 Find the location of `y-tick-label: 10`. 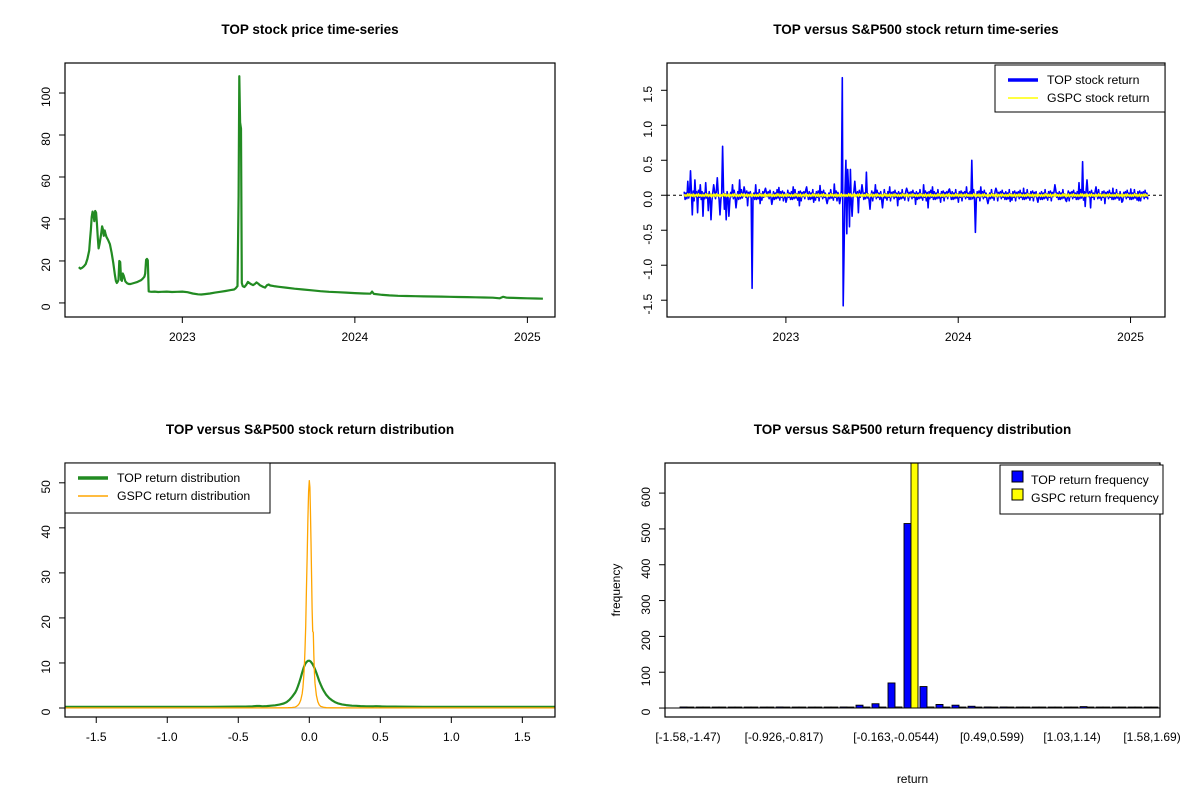

y-tick-label: 10 is located at coordinates (46, 667).